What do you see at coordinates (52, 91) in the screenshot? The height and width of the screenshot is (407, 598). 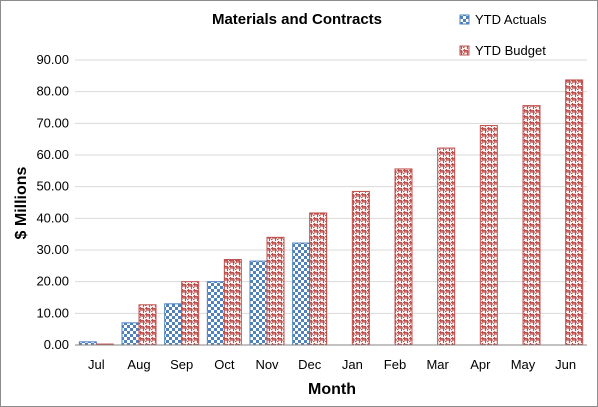 I see `y-tick-label: 80.00` at bounding box center [52, 91].